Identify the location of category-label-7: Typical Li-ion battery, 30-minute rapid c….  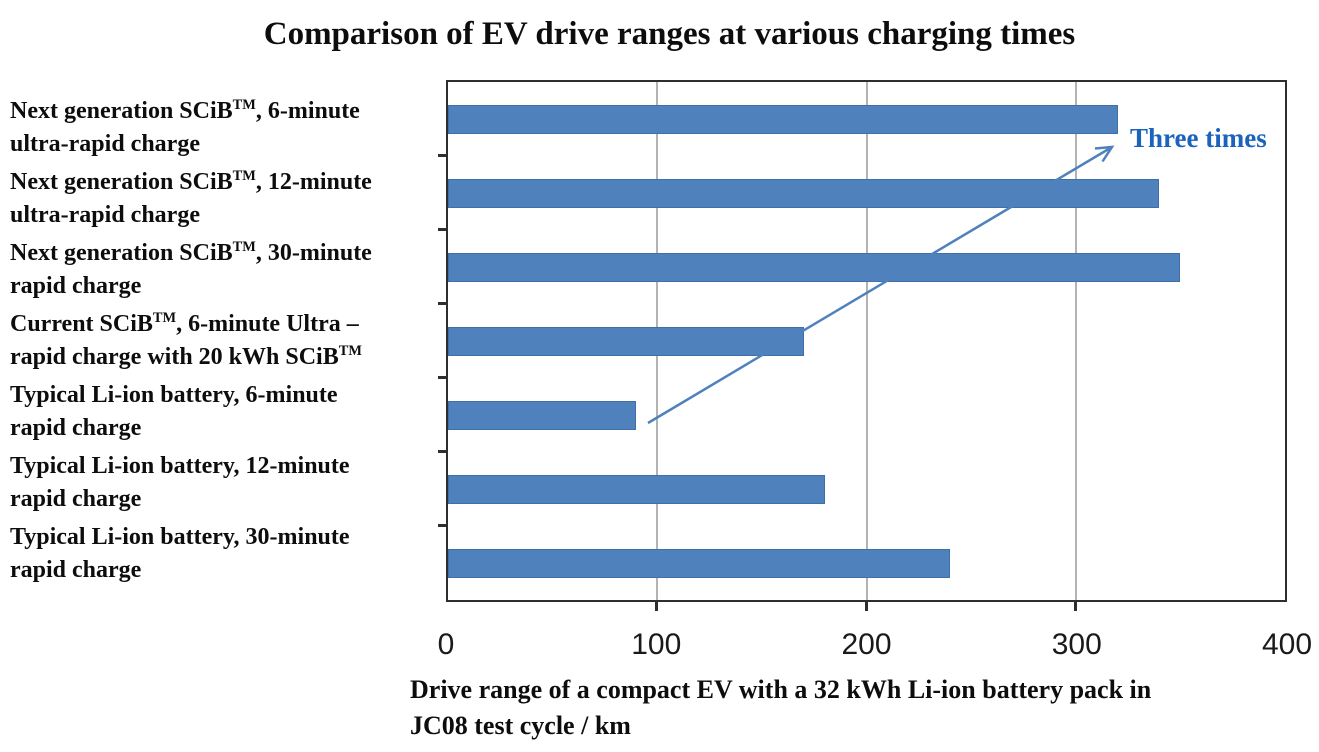
(226, 553).